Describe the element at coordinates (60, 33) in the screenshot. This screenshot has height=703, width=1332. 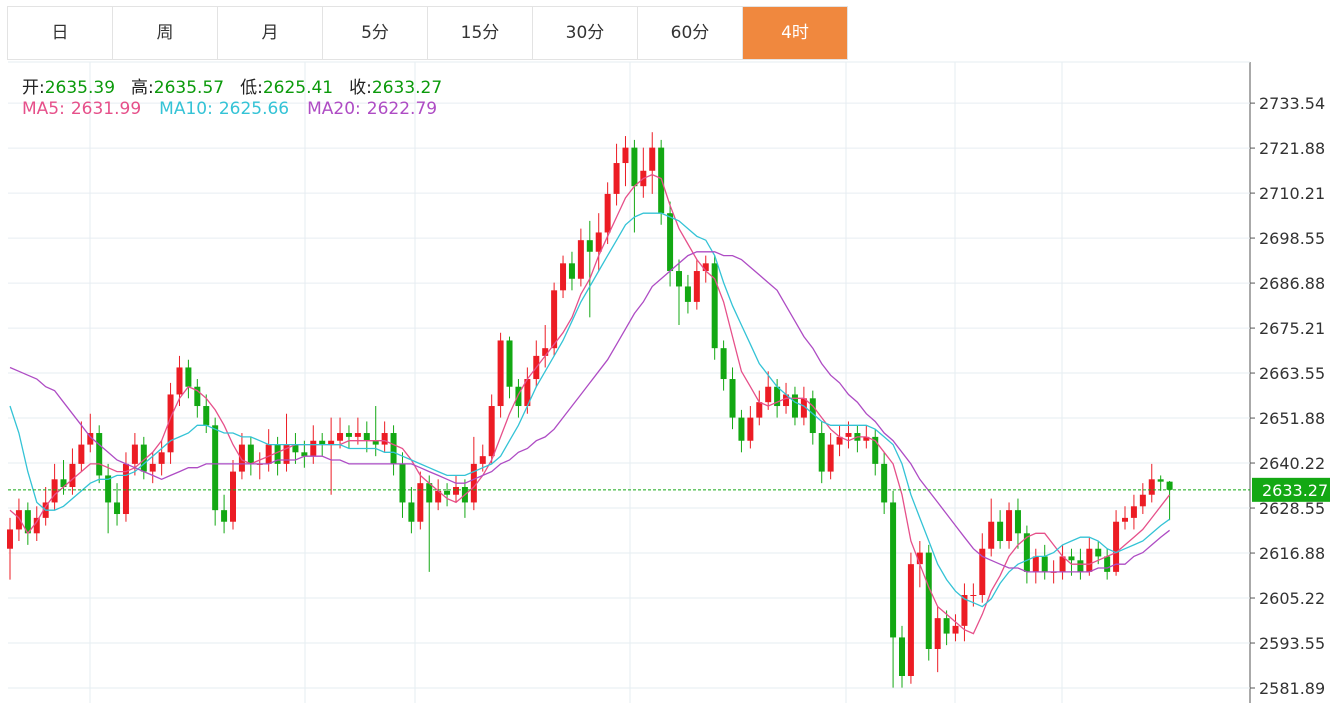
I see `period-tab: 日` at that location.